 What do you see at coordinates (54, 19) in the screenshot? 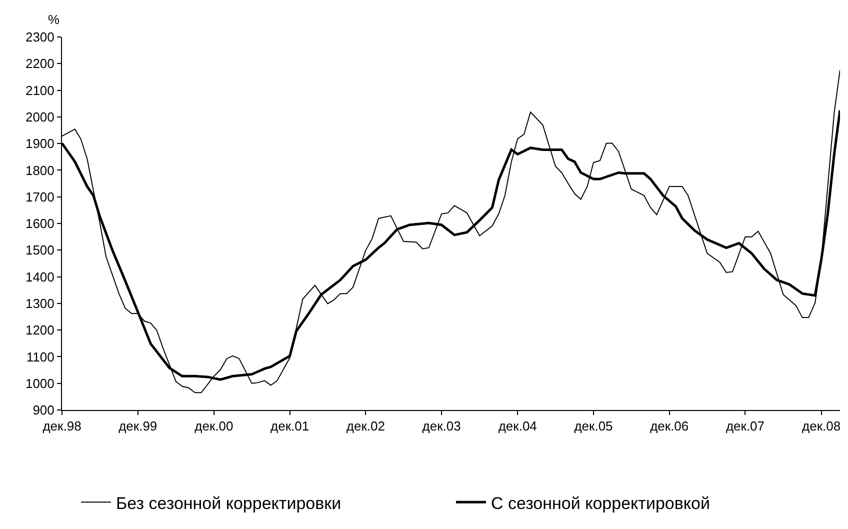
I see `y-axis-title: %` at bounding box center [54, 19].